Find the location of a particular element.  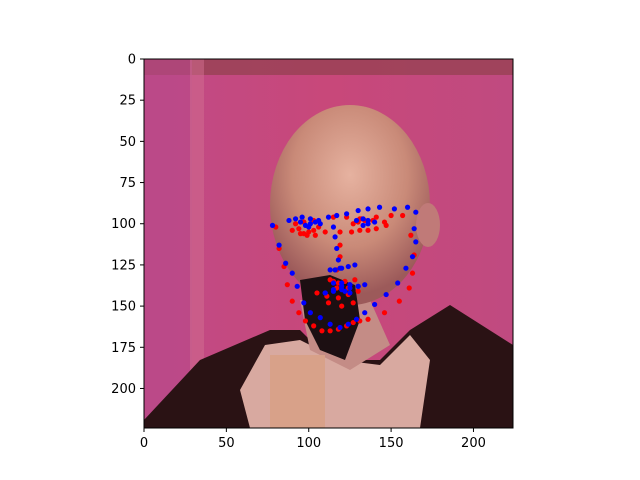

y-tick-label: 150 is located at coordinates (123, 307).